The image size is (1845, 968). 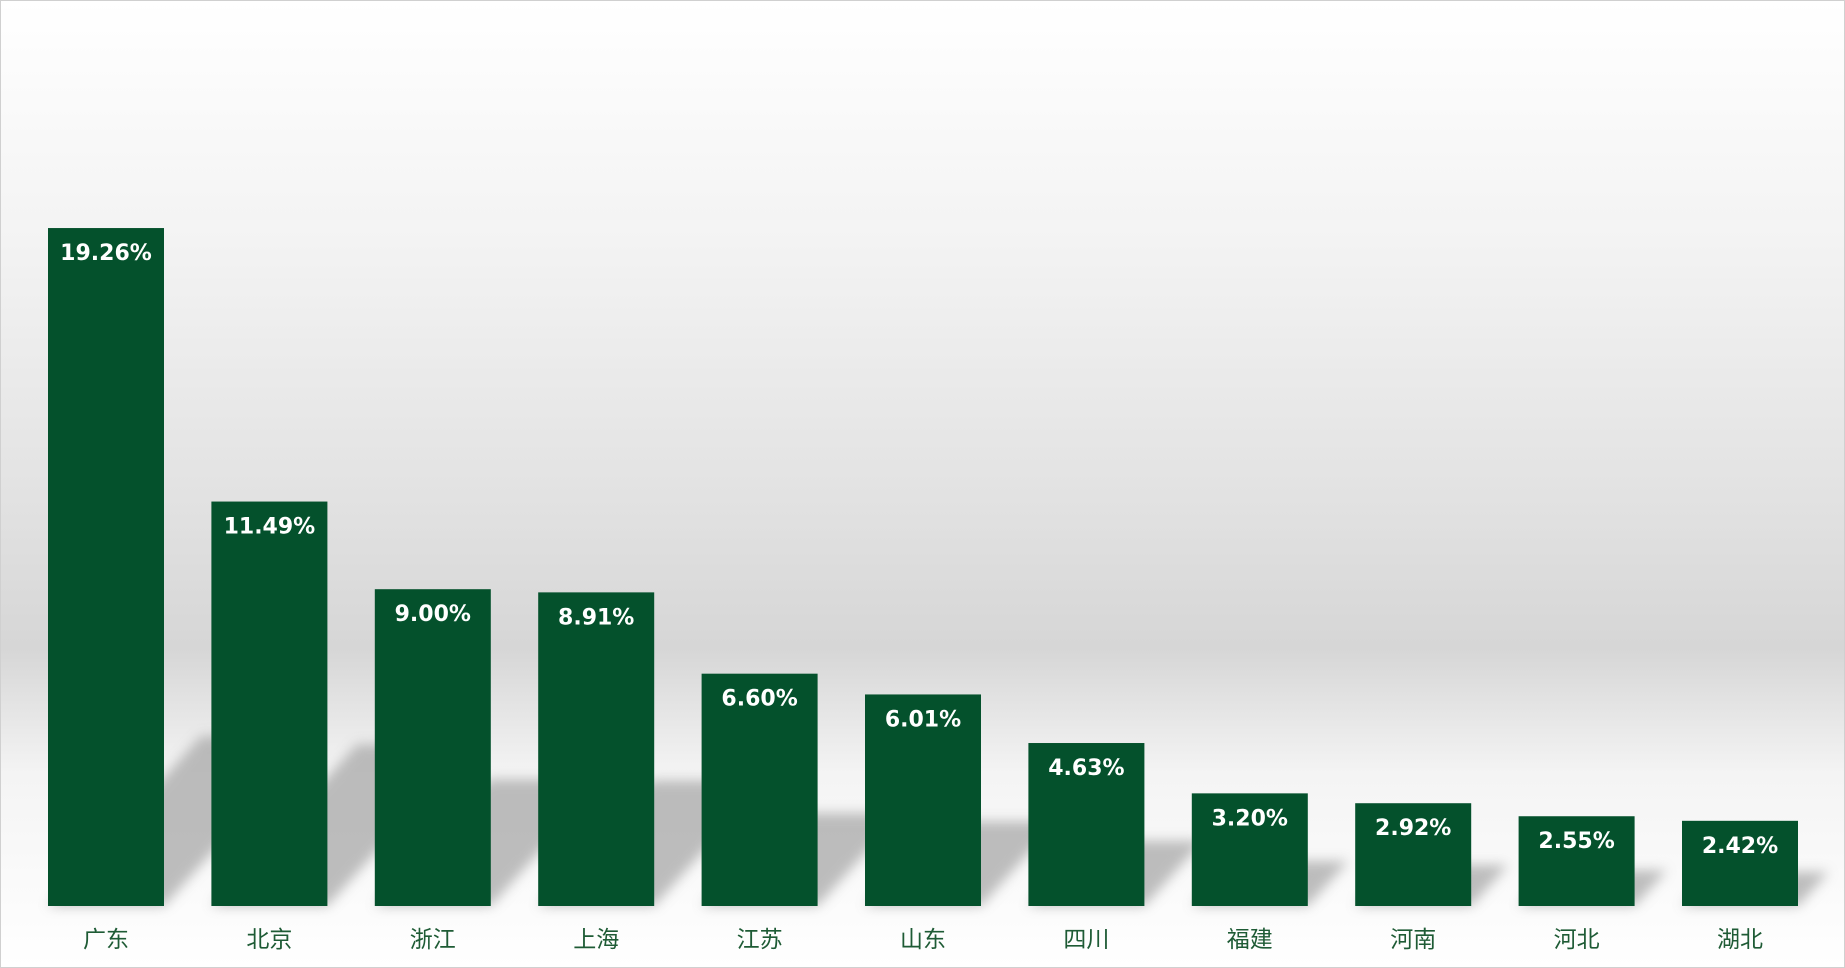 What do you see at coordinates (1740, 846) in the screenshot?
I see `data-label: 2.42%` at bounding box center [1740, 846].